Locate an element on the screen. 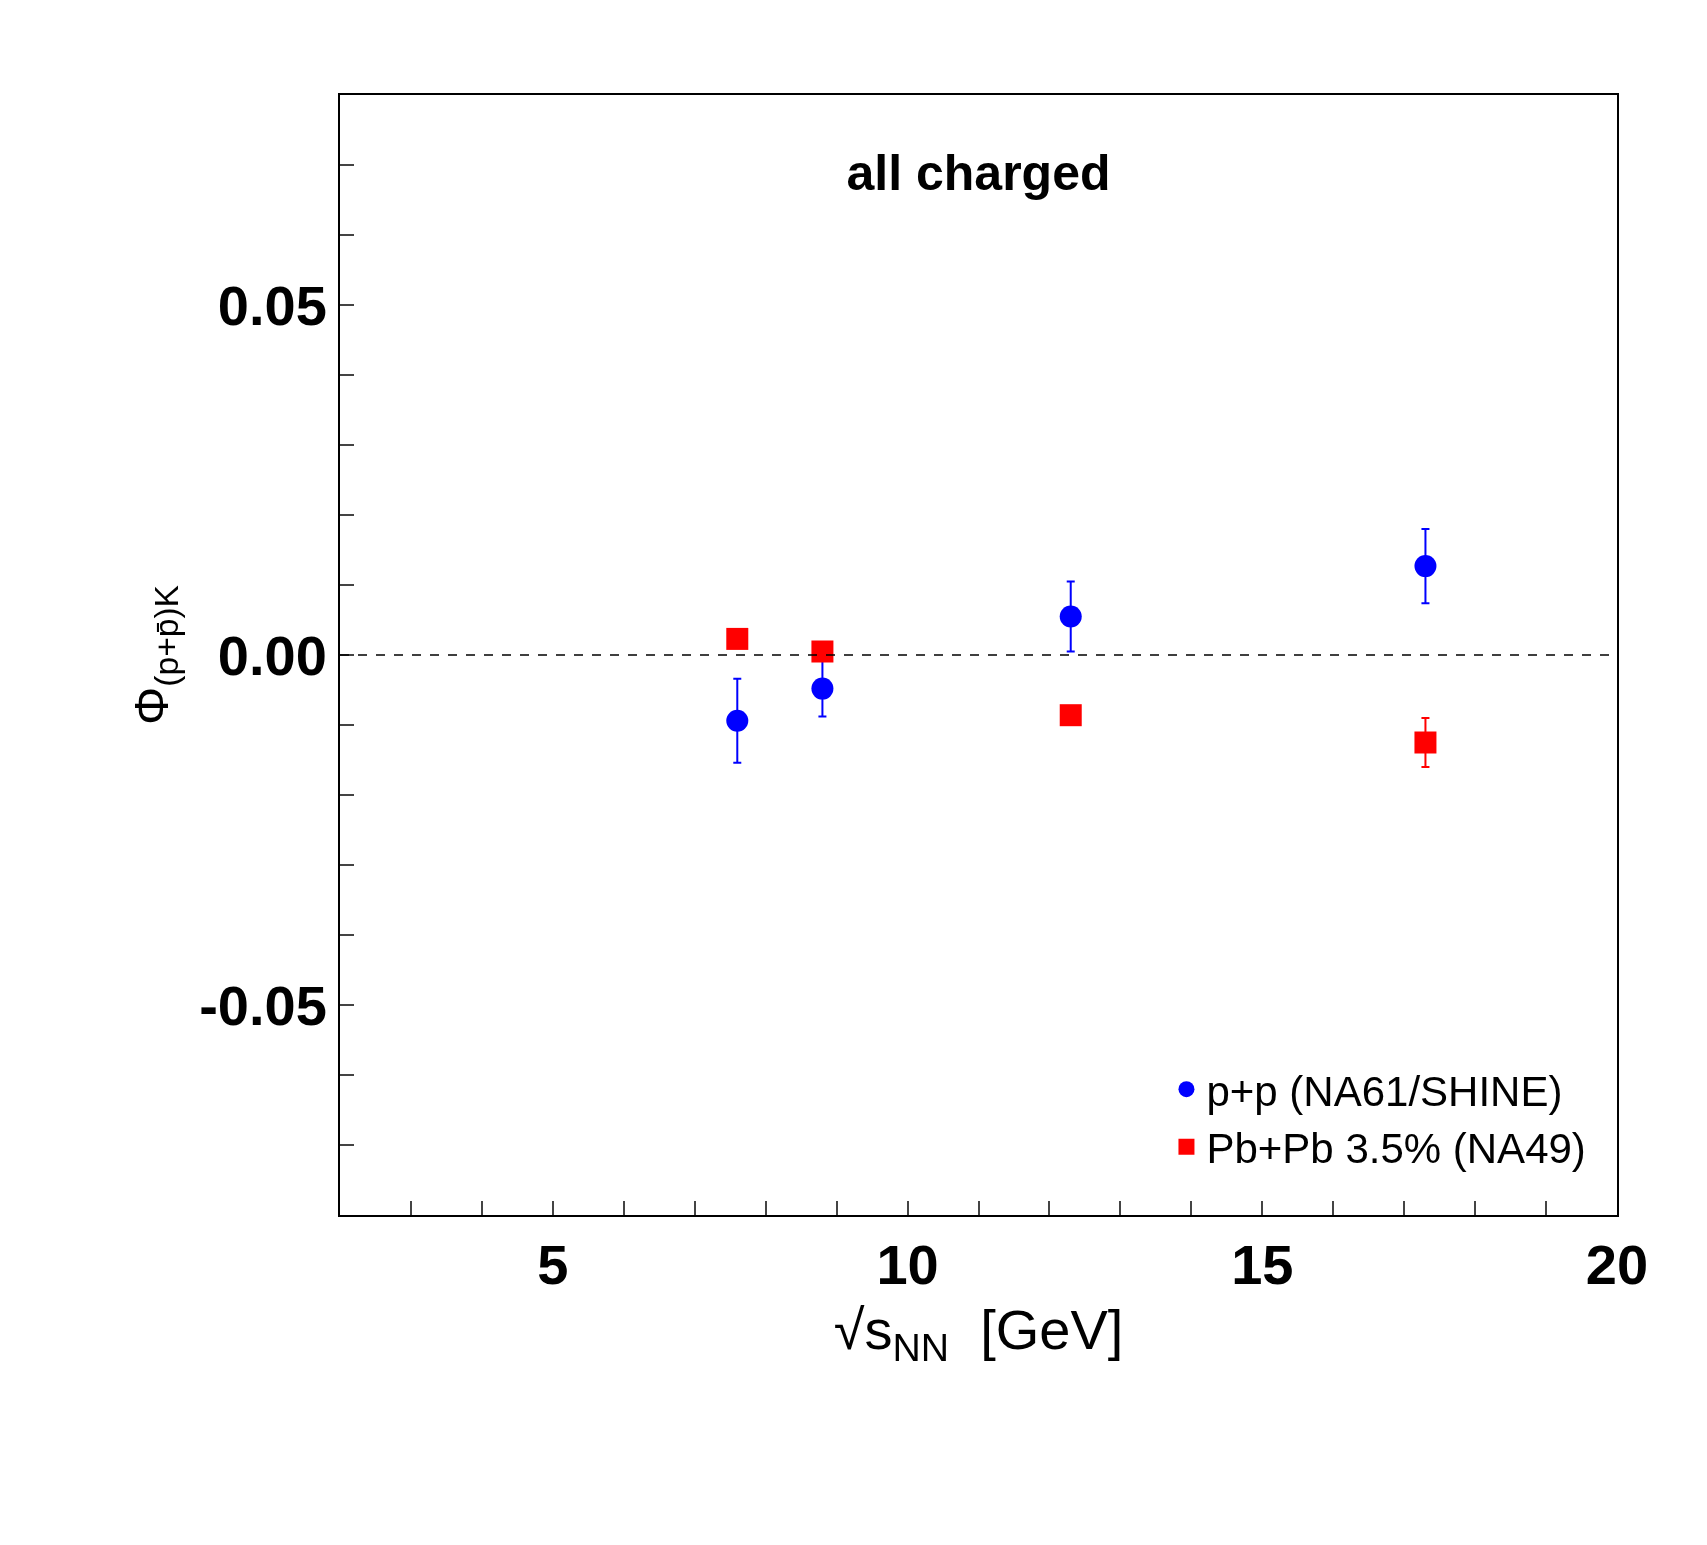 Image resolution: width=1707 pixels, height=1545 pixels. legend-label: Pb+Pb 3.5% (NA49) is located at coordinates (1396, 1149).